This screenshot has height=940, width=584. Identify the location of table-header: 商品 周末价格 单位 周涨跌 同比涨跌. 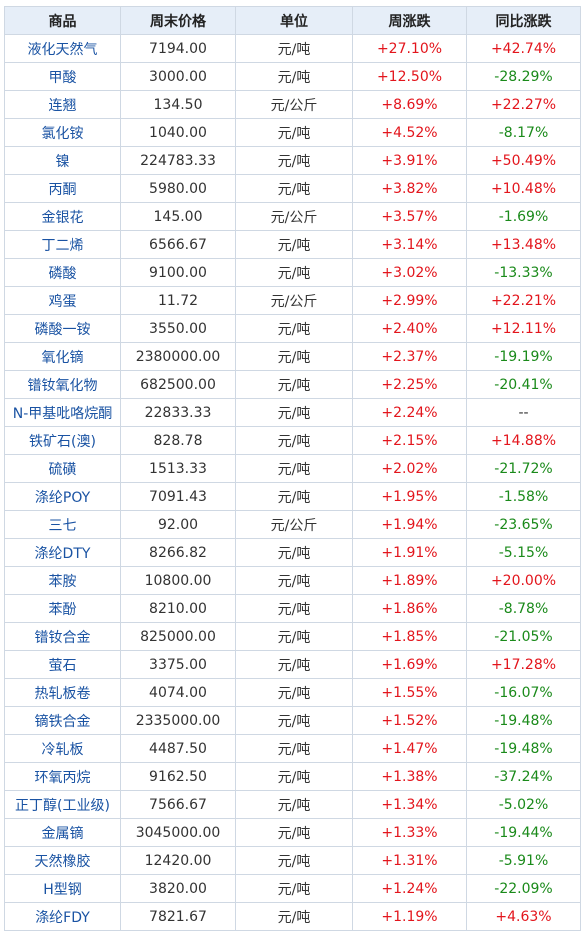
(292, 20).